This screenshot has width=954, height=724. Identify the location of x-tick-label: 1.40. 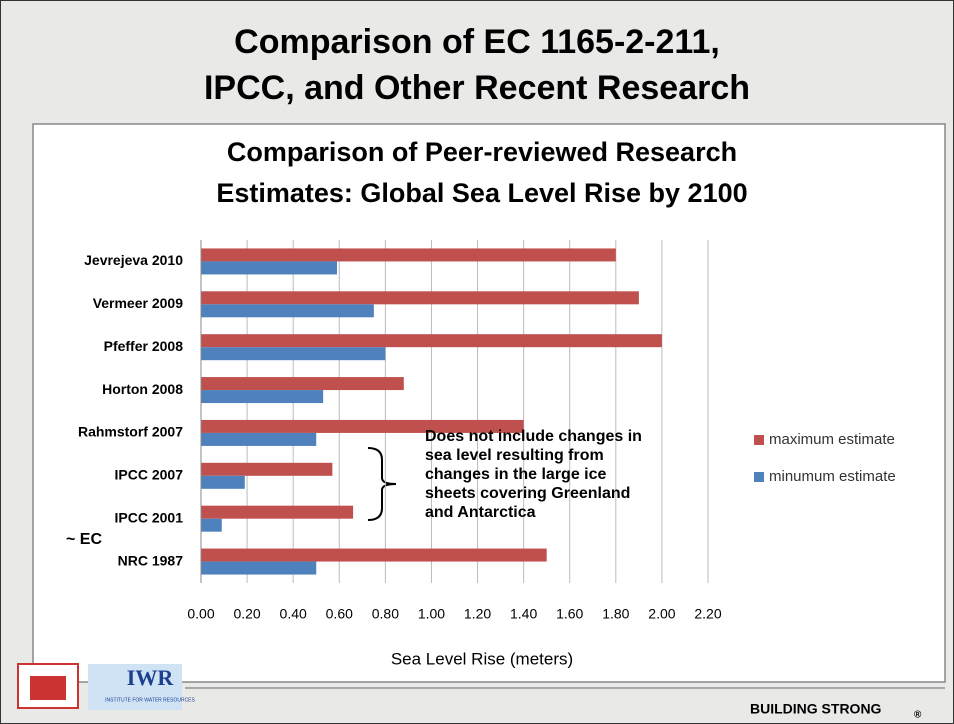
(523, 614).